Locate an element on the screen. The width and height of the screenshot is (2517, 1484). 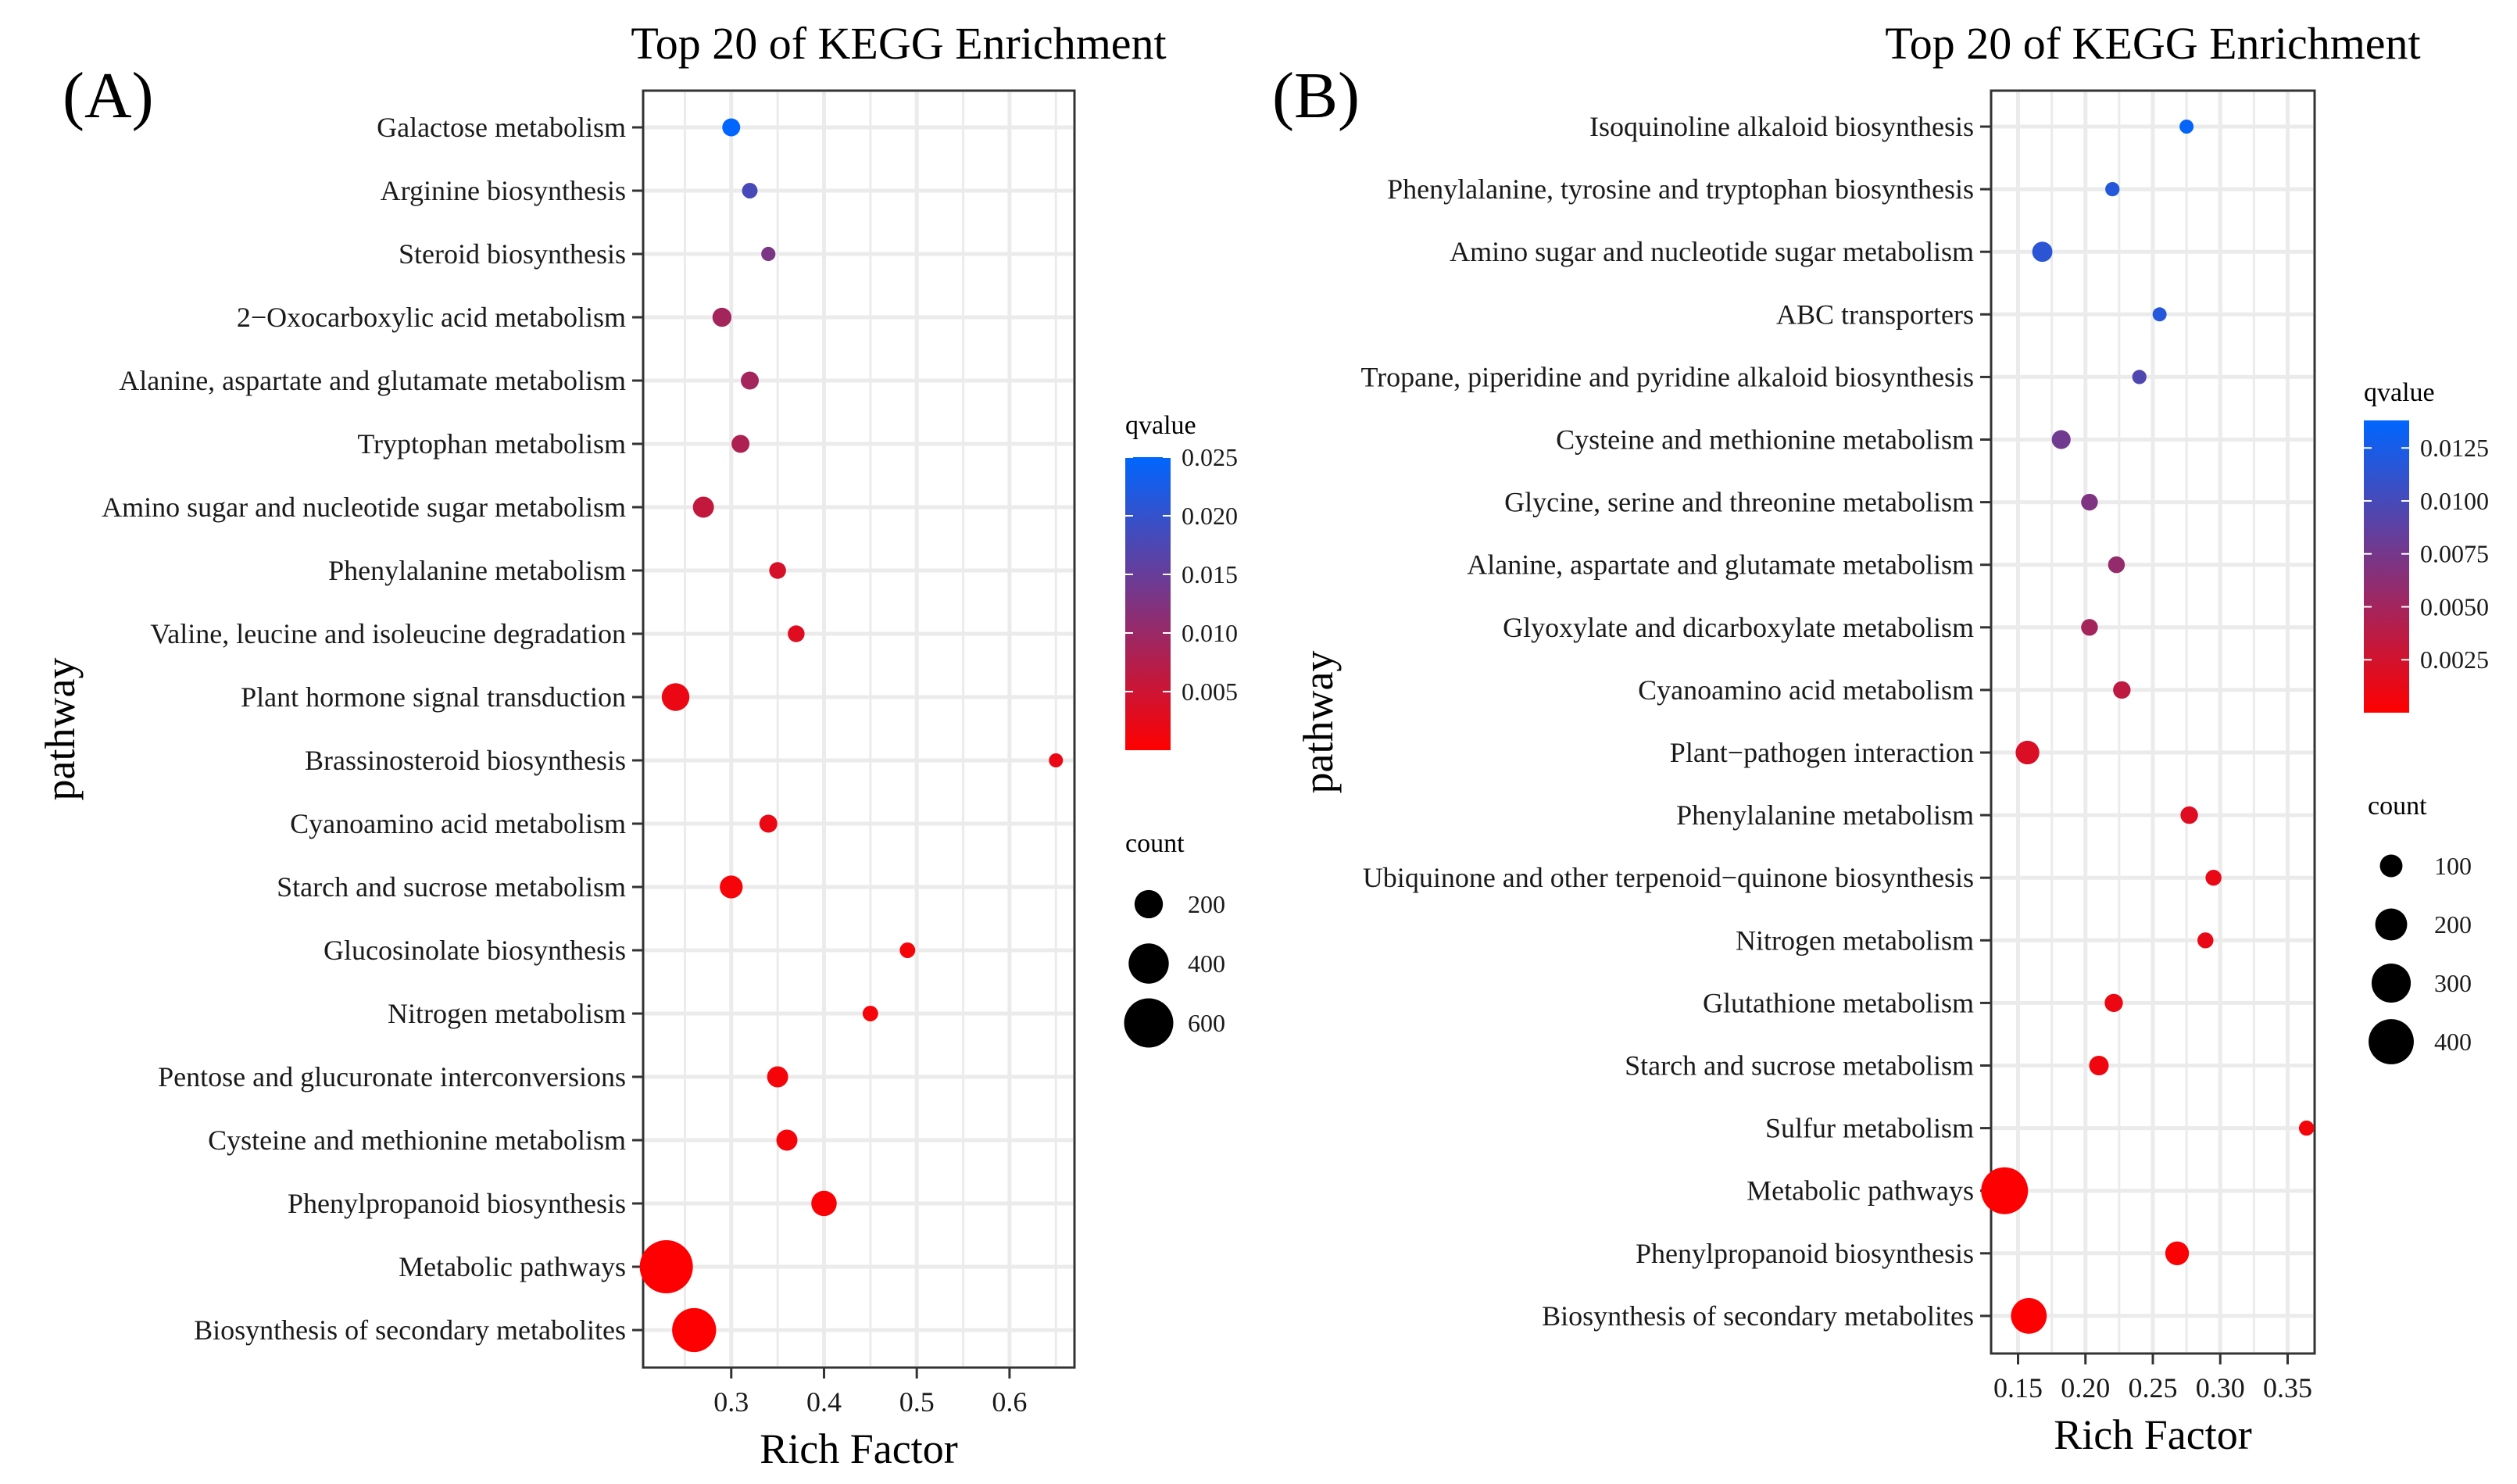
size-legend-label: 600 is located at coordinates (1206, 1023).